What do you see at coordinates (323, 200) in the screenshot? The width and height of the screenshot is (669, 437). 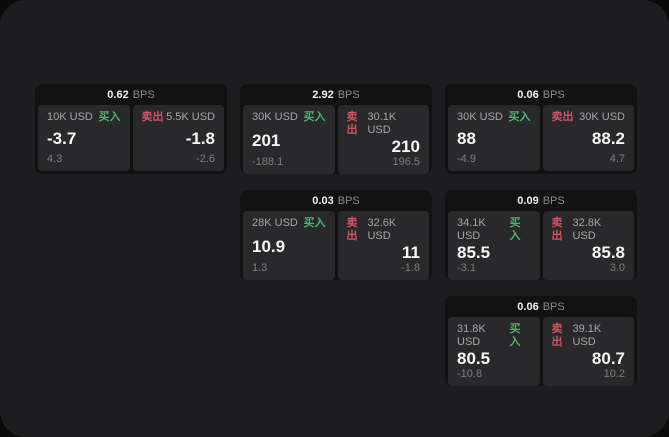 I see `bps-value: 0.03` at bounding box center [323, 200].